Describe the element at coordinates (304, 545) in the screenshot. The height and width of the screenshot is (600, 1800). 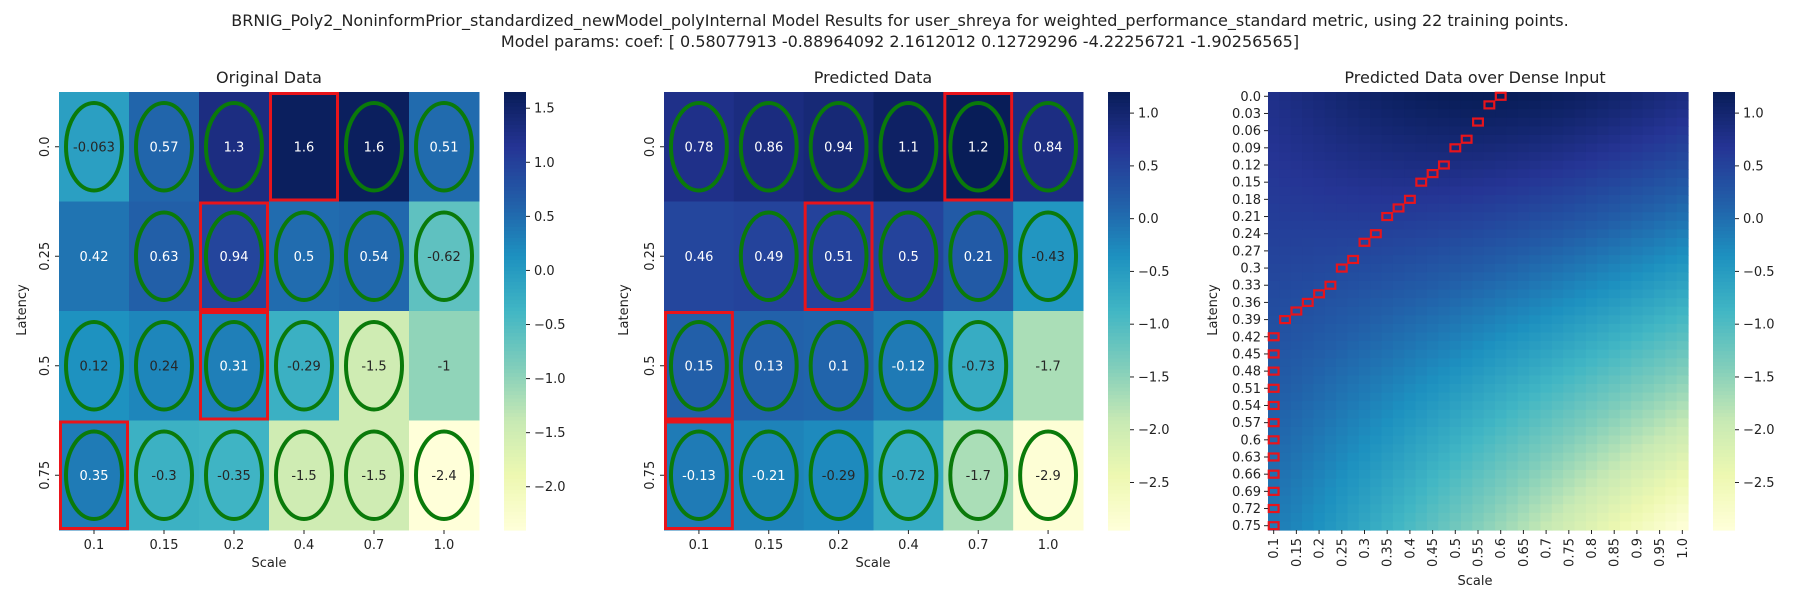
I see `x-tick-label: 0.4` at that location.